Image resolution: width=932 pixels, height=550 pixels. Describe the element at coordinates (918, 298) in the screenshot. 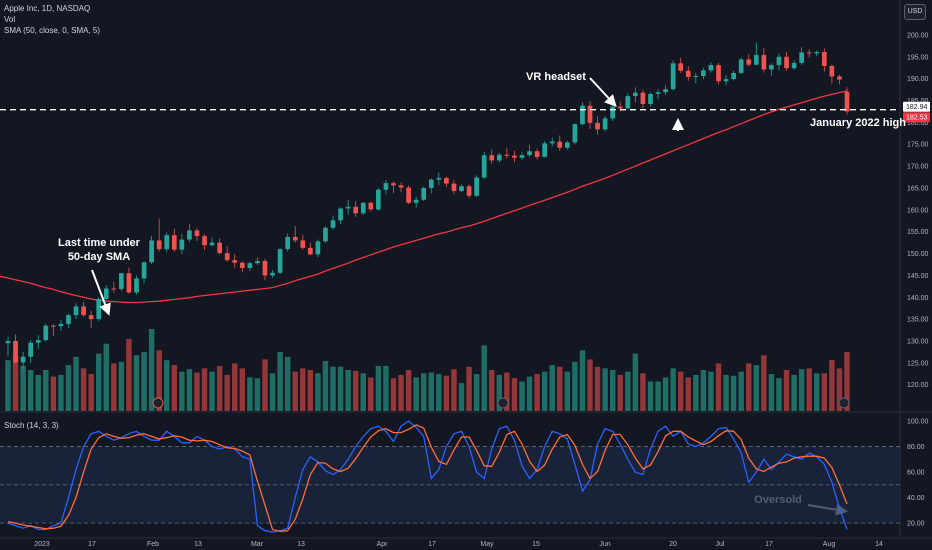

I see `price-tick-label: 140.00` at that location.